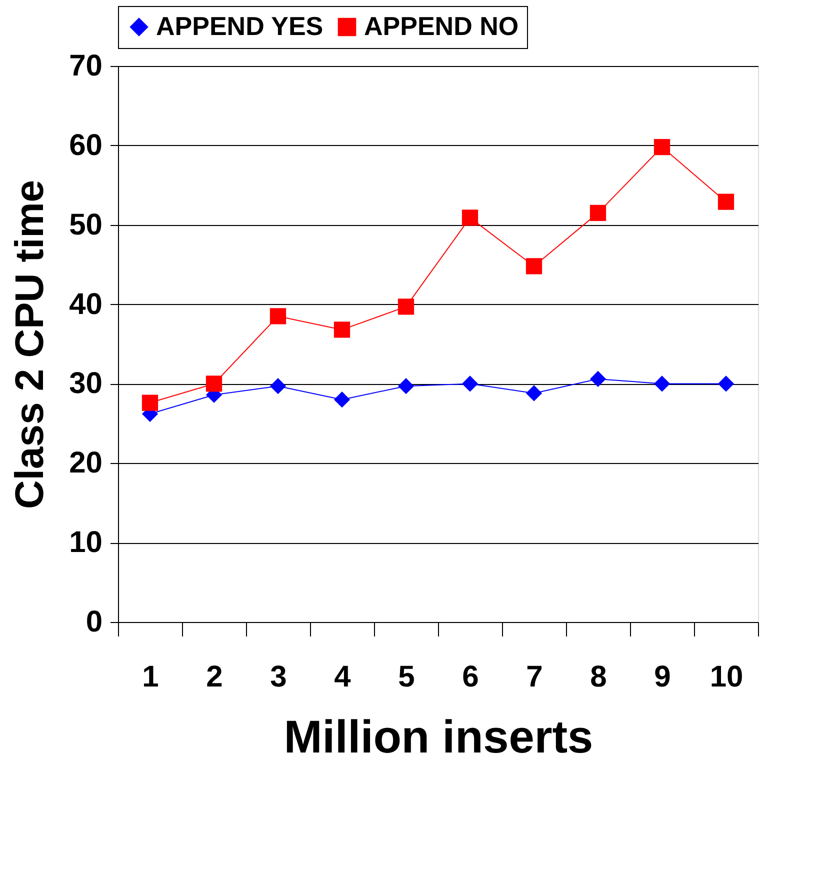 Image resolution: width=823 pixels, height=887 pixels. What do you see at coordinates (85, 463) in the screenshot?
I see `y-tick-label: 20` at bounding box center [85, 463].